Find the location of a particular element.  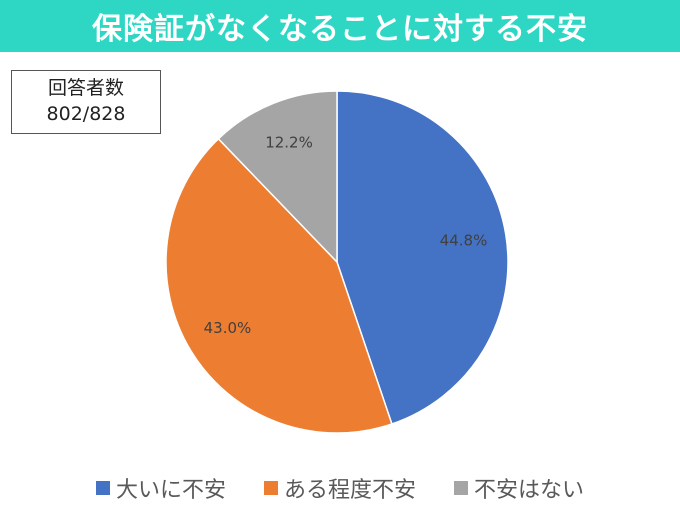

legend-label: 大いに不安 is located at coordinates (170, 490).